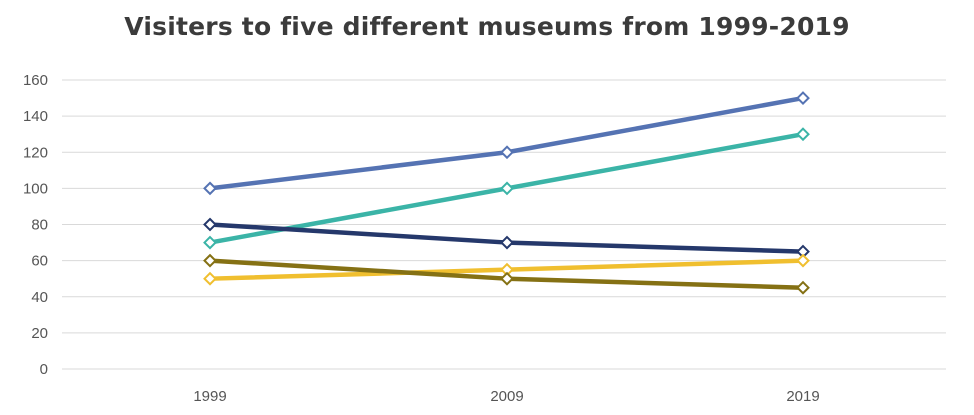 This screenshot has width=974, height=415. What do you see at coordinates (506, 396) in the screenshot?
I see `x-tick-label: 2009` at bounding box center [506, 396].